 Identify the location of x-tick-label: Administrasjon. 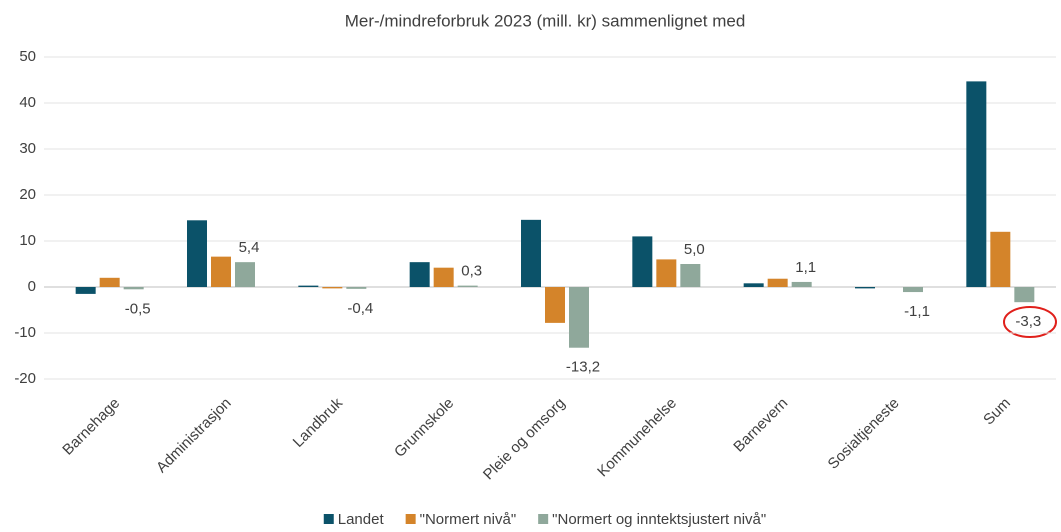
(194, 436).